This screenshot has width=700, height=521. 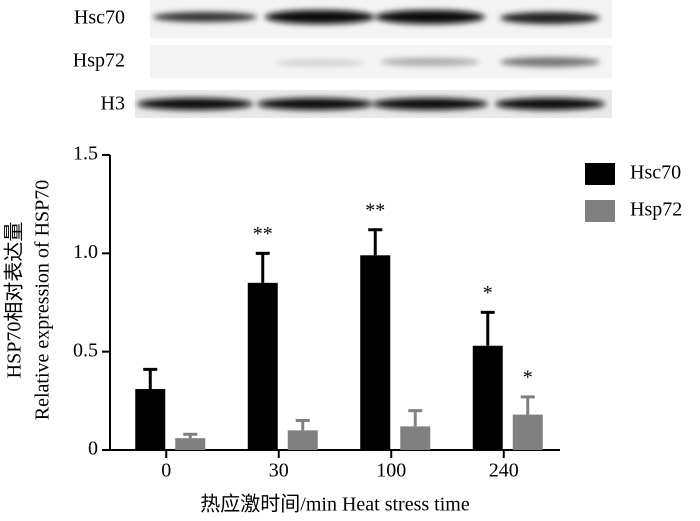 I want to click on x-tick-label: 0, so click(x=166, y=471).